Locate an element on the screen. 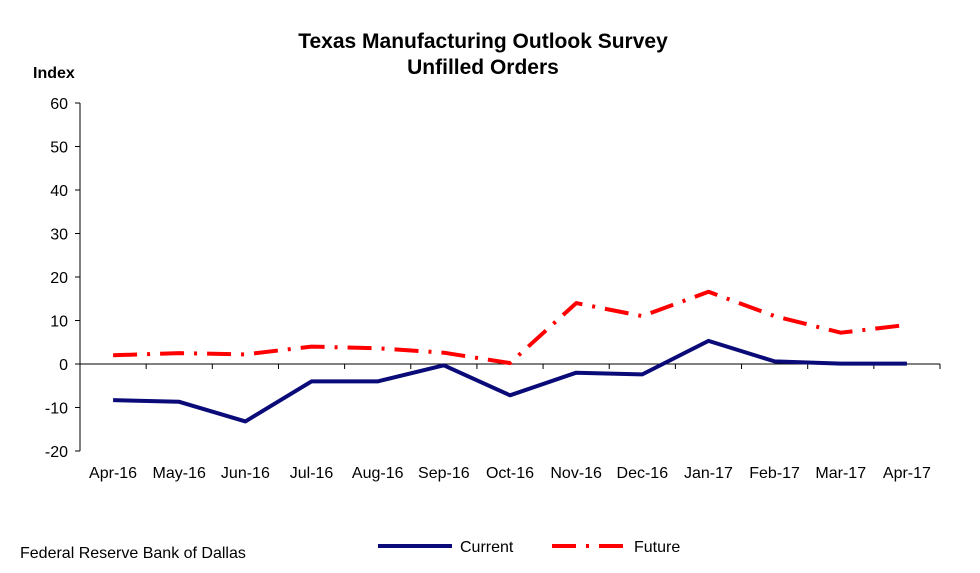  y-axis-label: Index is located at coordinates (54, 73).